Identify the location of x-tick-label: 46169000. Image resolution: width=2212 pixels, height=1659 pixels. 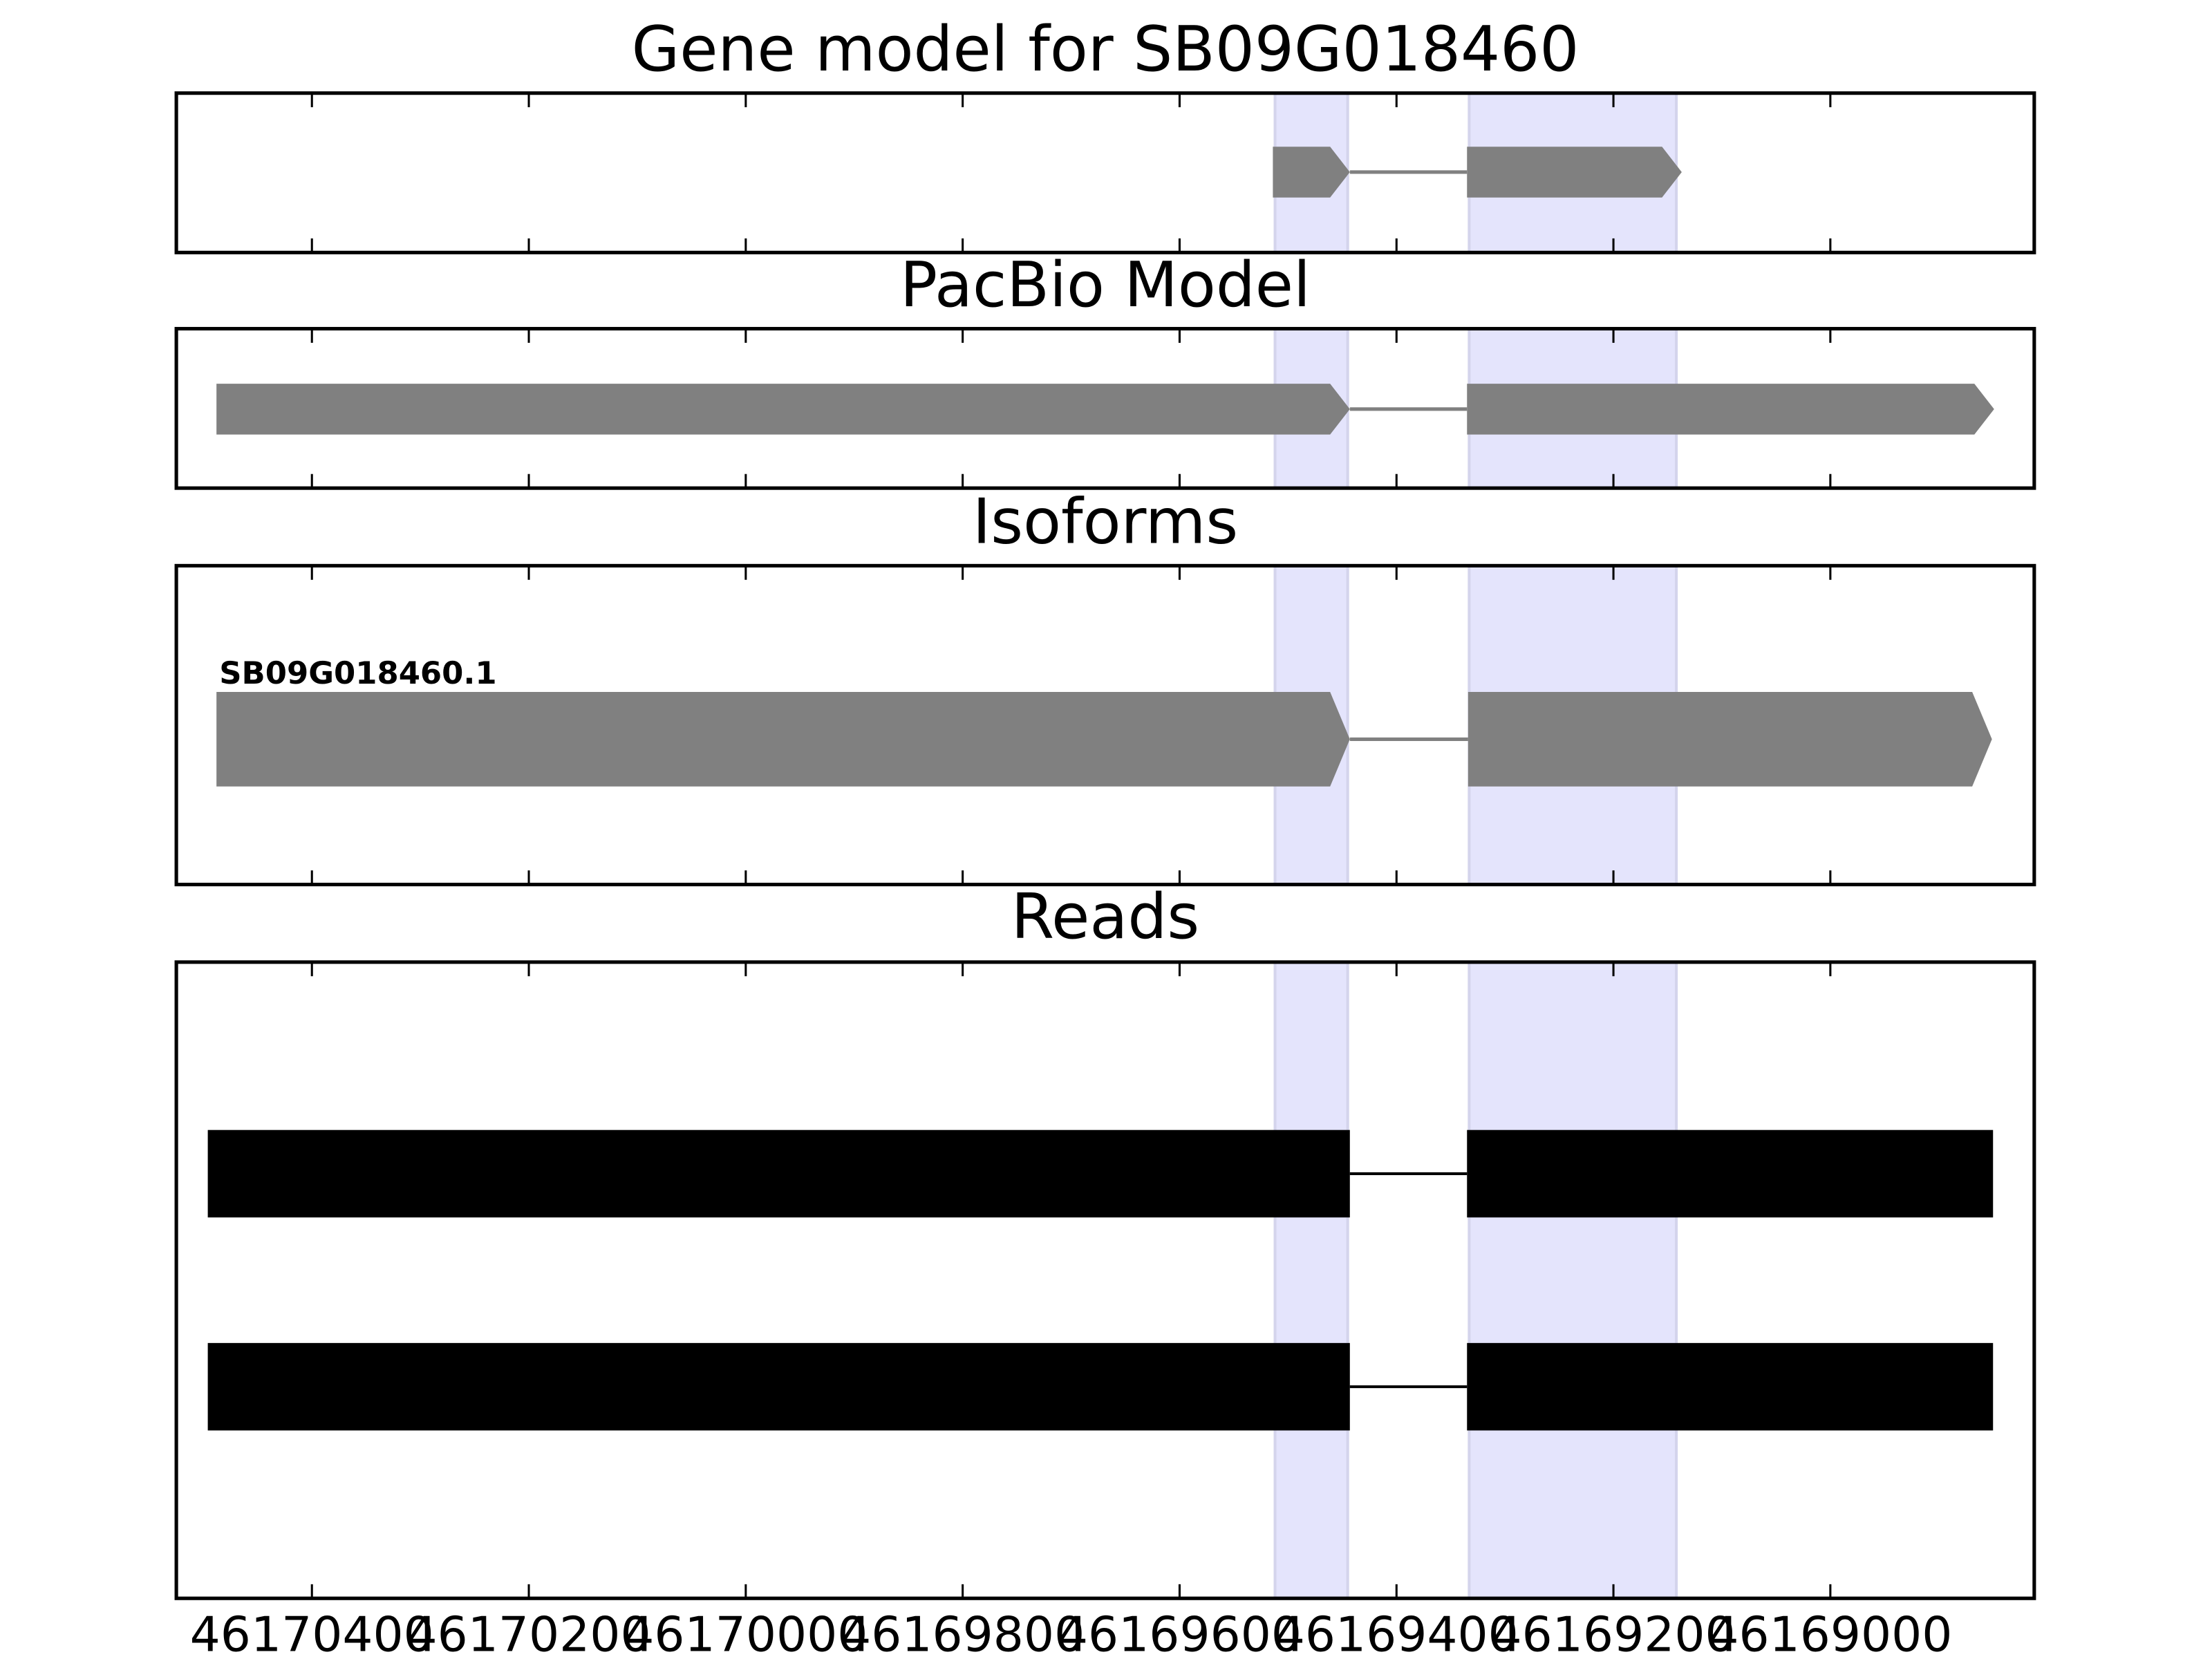
(1830, 1633).